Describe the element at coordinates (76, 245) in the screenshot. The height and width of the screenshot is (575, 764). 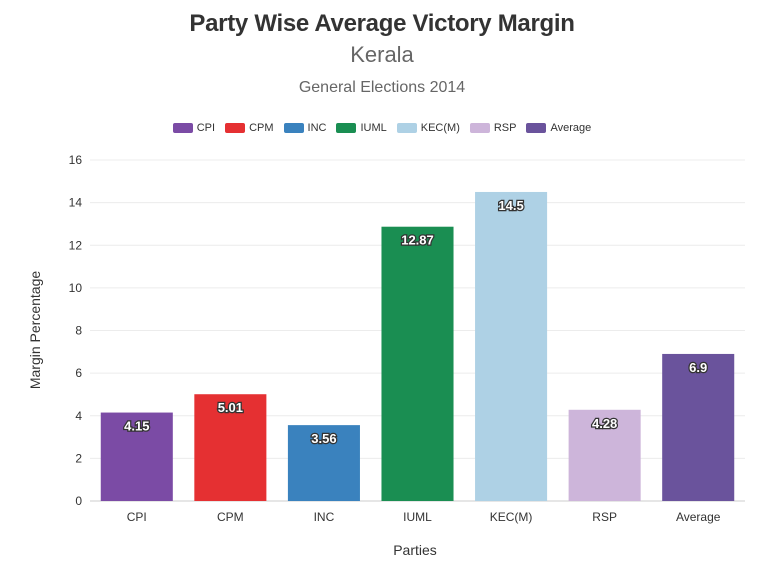
I see `y-tick-label: 12` at that location.